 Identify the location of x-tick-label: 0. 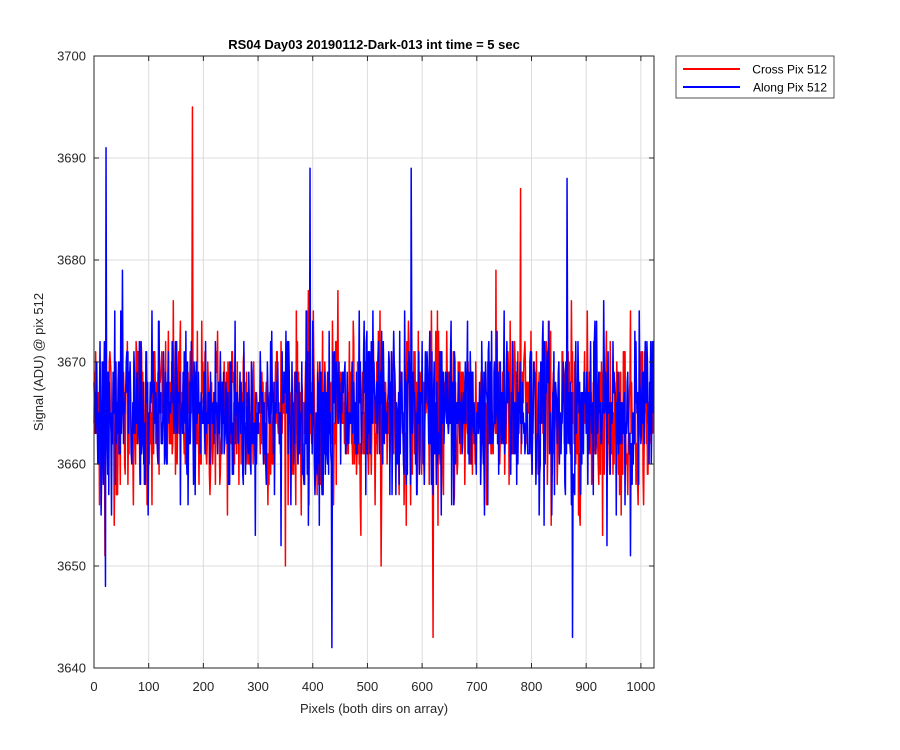
(93, 686).